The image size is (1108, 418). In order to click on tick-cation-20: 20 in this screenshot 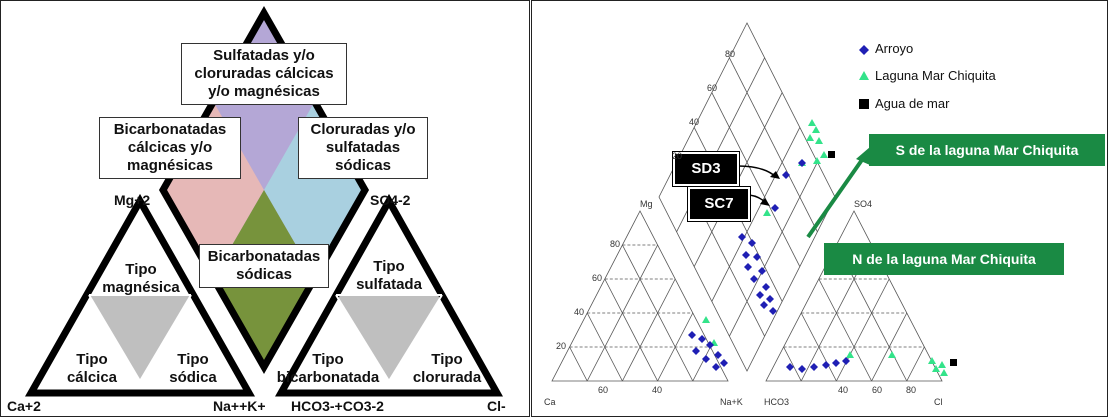, I will do `click(561, 346)`.